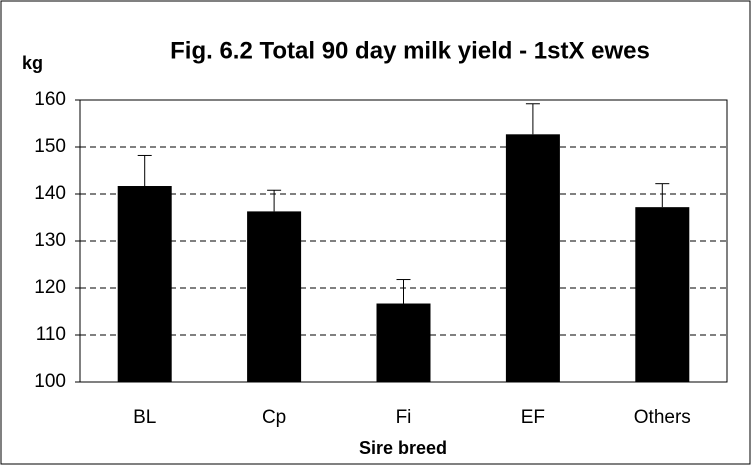 The image size is (751, 465). What do you see at coordinates (32, 63) in the screenshot?
I see `y-axis-title: kg` at bounding box center [32, 63].